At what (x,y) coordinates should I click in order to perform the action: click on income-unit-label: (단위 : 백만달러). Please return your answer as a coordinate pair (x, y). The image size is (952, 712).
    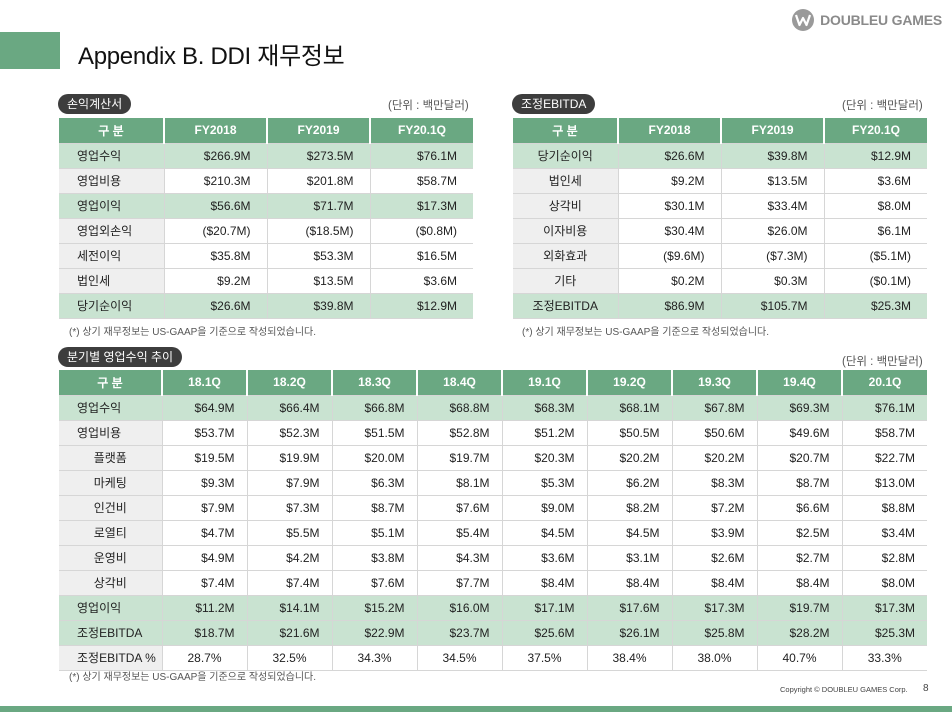
    Looking at the image, I should click on (428, 106).